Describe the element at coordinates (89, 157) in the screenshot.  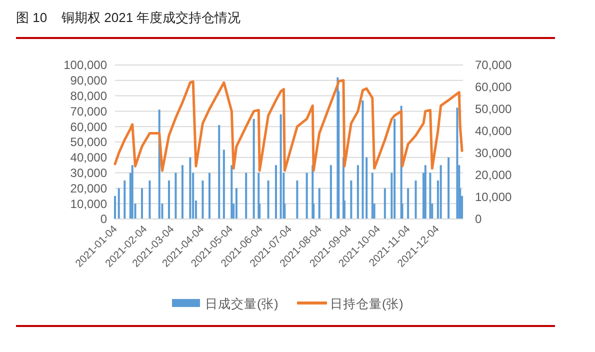
I see `y-tick-label: 40,000` at that location.